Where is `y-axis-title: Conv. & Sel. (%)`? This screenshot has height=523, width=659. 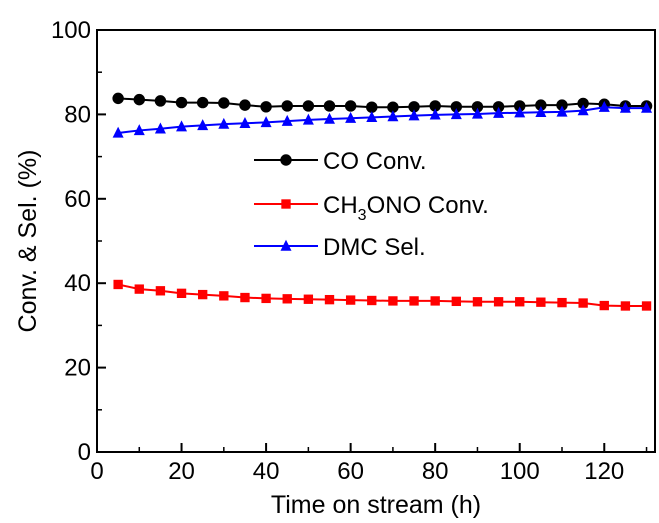
y-axis-title: Conv. & Sel. (%) is located at coordinates (28, 241).